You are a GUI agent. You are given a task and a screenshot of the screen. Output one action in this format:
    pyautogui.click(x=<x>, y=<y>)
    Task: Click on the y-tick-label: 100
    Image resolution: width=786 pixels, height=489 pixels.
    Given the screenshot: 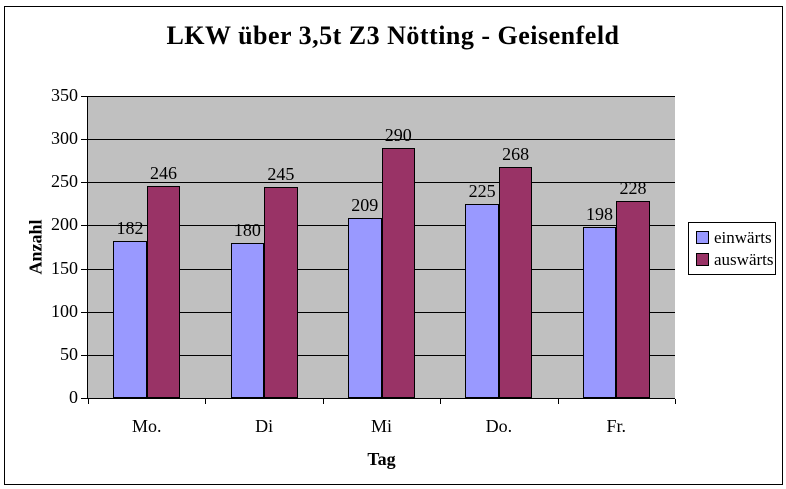 What is the action you would take?
    pyautogui.click(x=64, y=310)
    